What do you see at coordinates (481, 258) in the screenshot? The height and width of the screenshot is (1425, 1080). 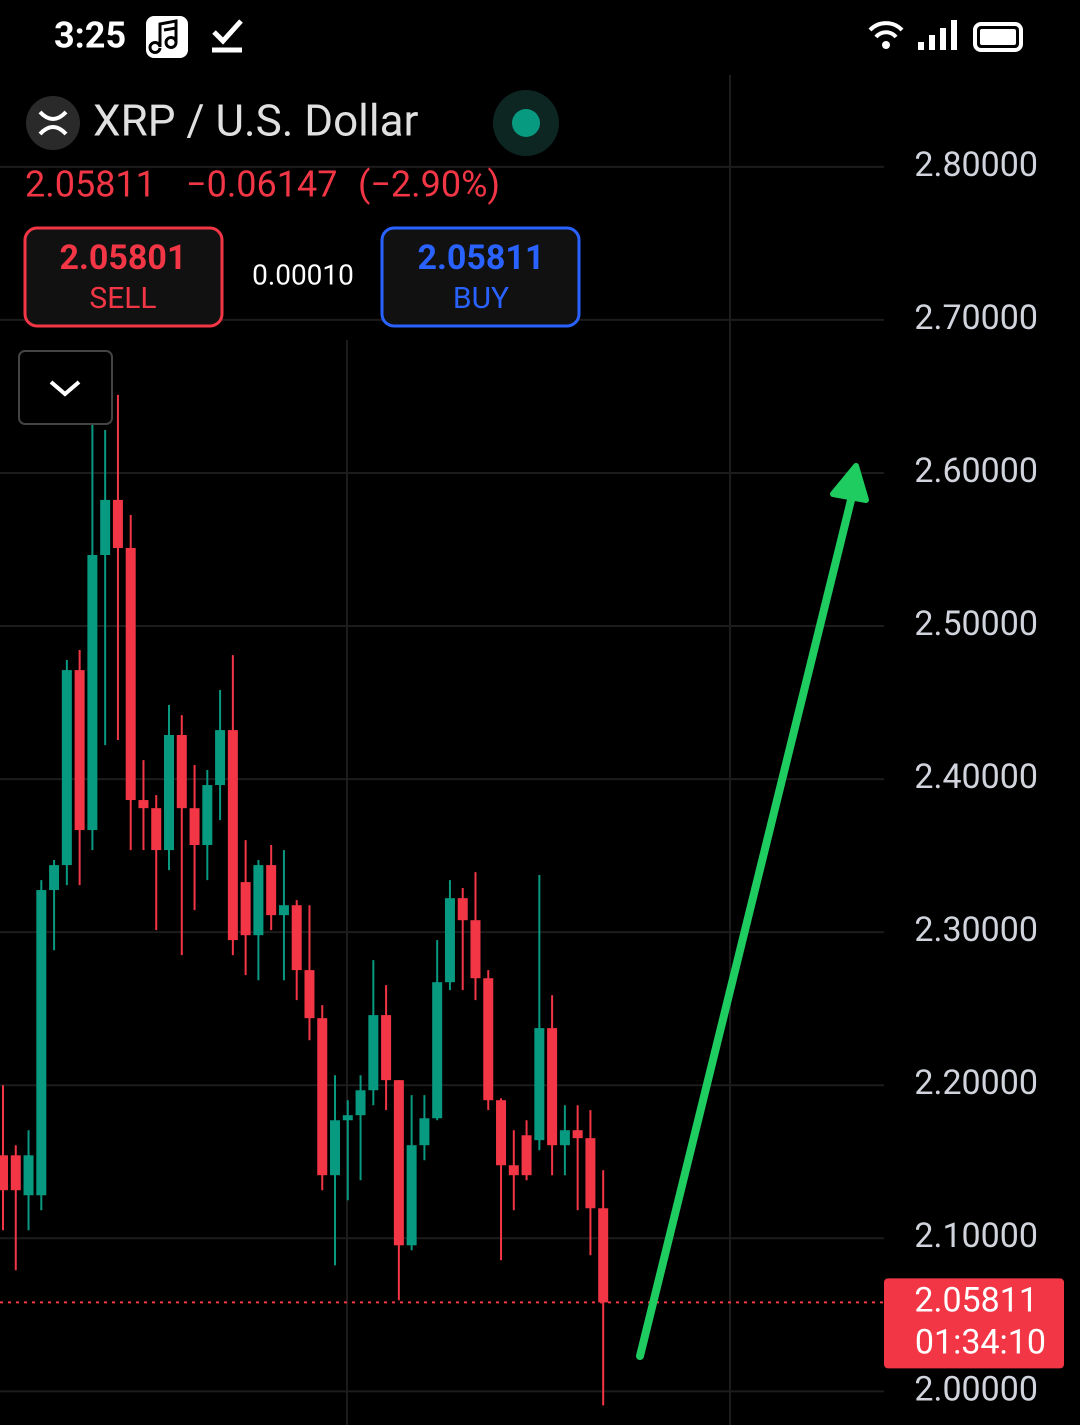 I see `buy-price: 2.05811` at bounding box center [481, 258].